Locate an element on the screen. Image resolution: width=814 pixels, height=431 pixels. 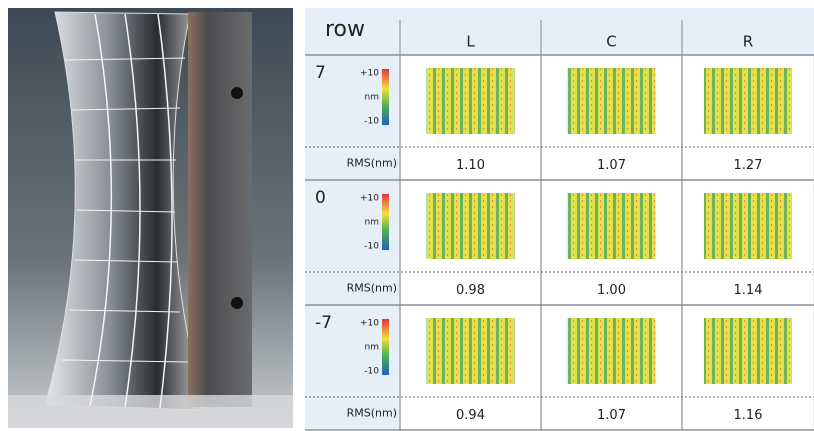
header-col: C is located at coordinates (611, 42).